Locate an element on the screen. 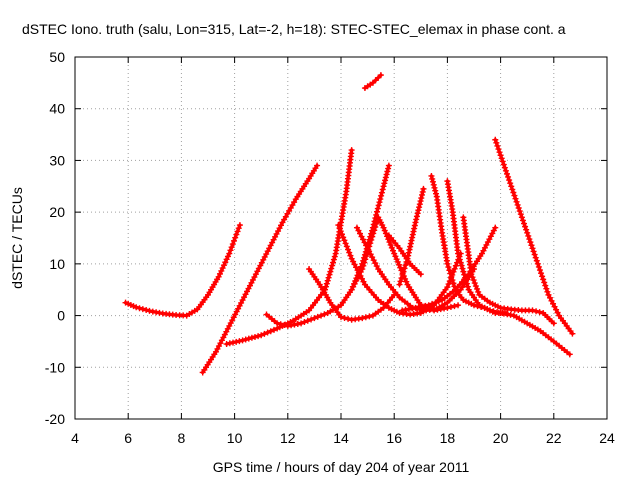 This screenshot has height=480, width=640. x-axis-label: GPS time / hours of day 204 of year 2011 is located at coordinates (341, 467).